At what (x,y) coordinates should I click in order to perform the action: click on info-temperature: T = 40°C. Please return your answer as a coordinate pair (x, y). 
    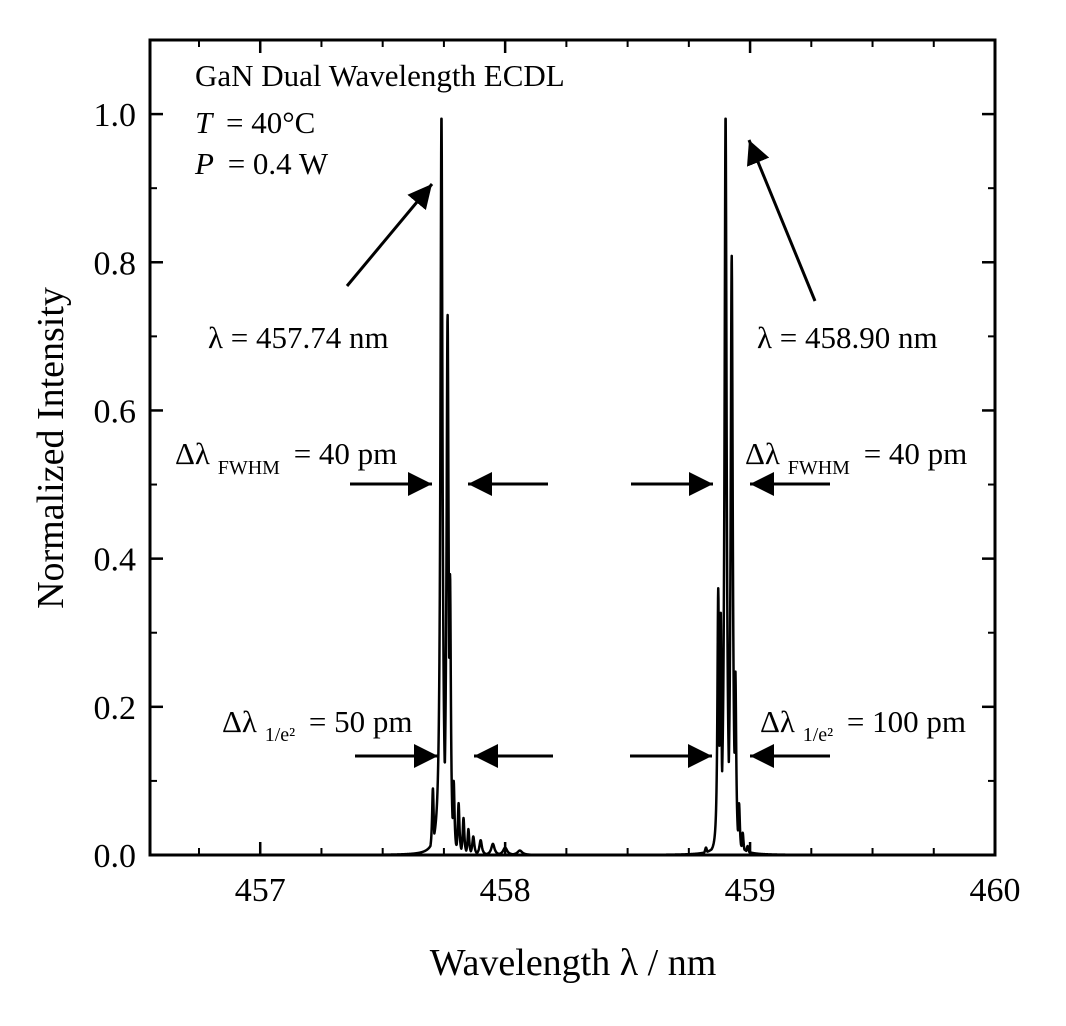
    Looking at the image, I should click on (255, 122).